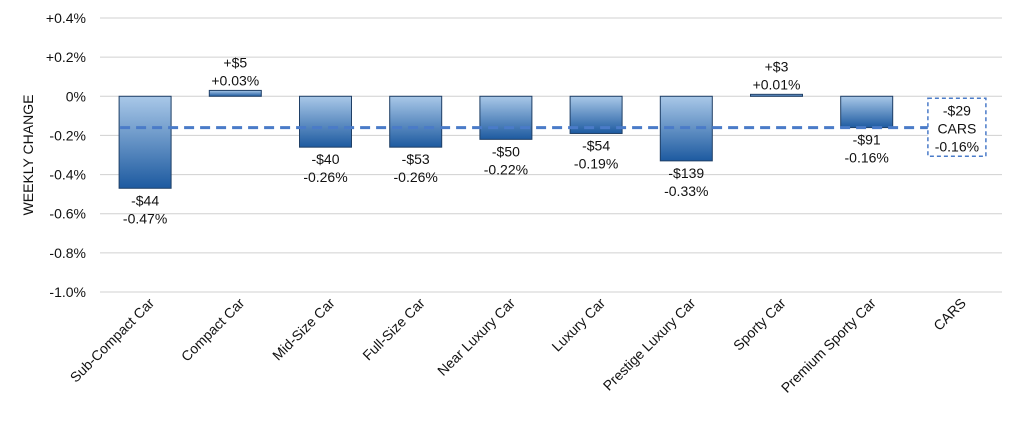 Image resolution: width=1024 pixels, height=429 pixels. I want to click on category-label: Near Luxury Car, so click(476, 337).